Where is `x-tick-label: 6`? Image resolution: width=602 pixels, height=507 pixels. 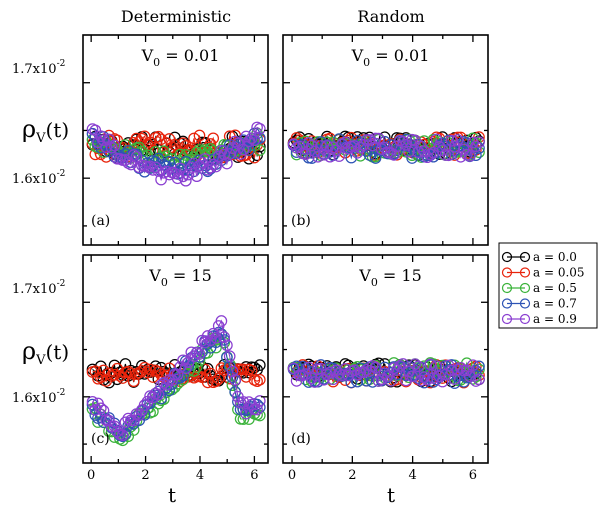 x-tick-label: 6 is located at coordinates (254, 475).